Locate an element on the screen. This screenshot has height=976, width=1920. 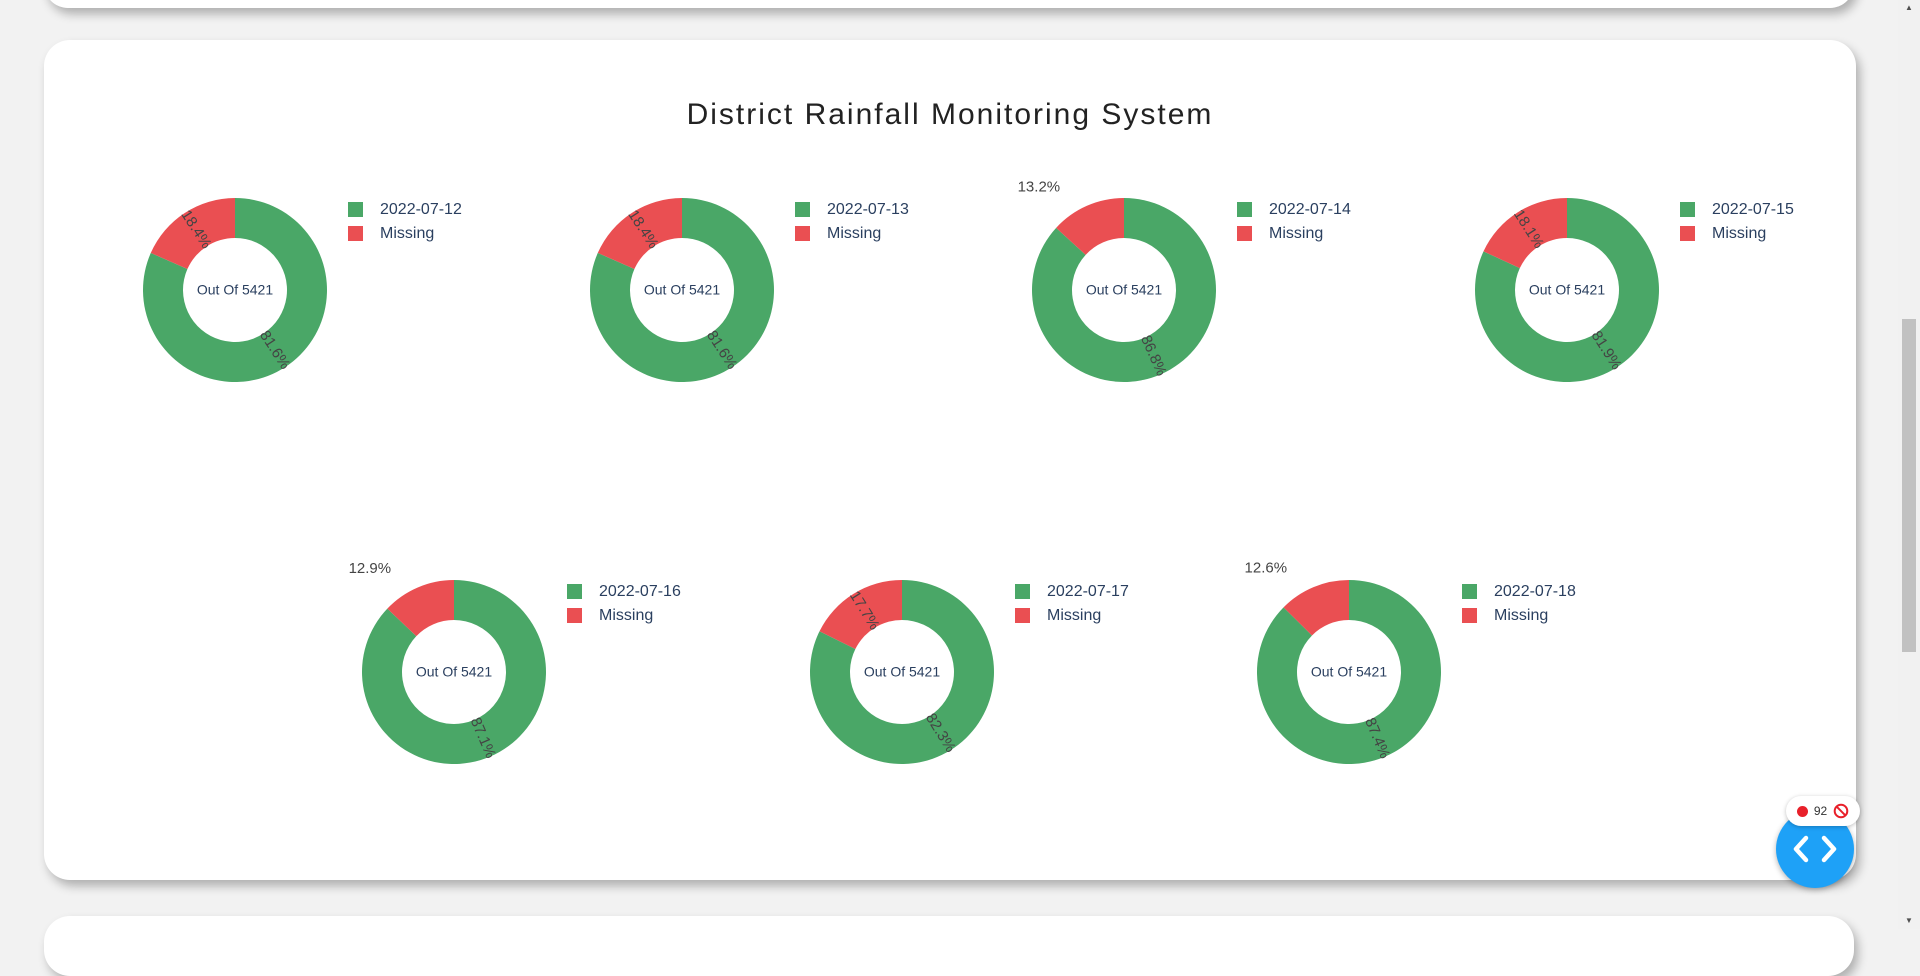
scroll-down-icon: ▼ is located at coordinates (1909, 920).